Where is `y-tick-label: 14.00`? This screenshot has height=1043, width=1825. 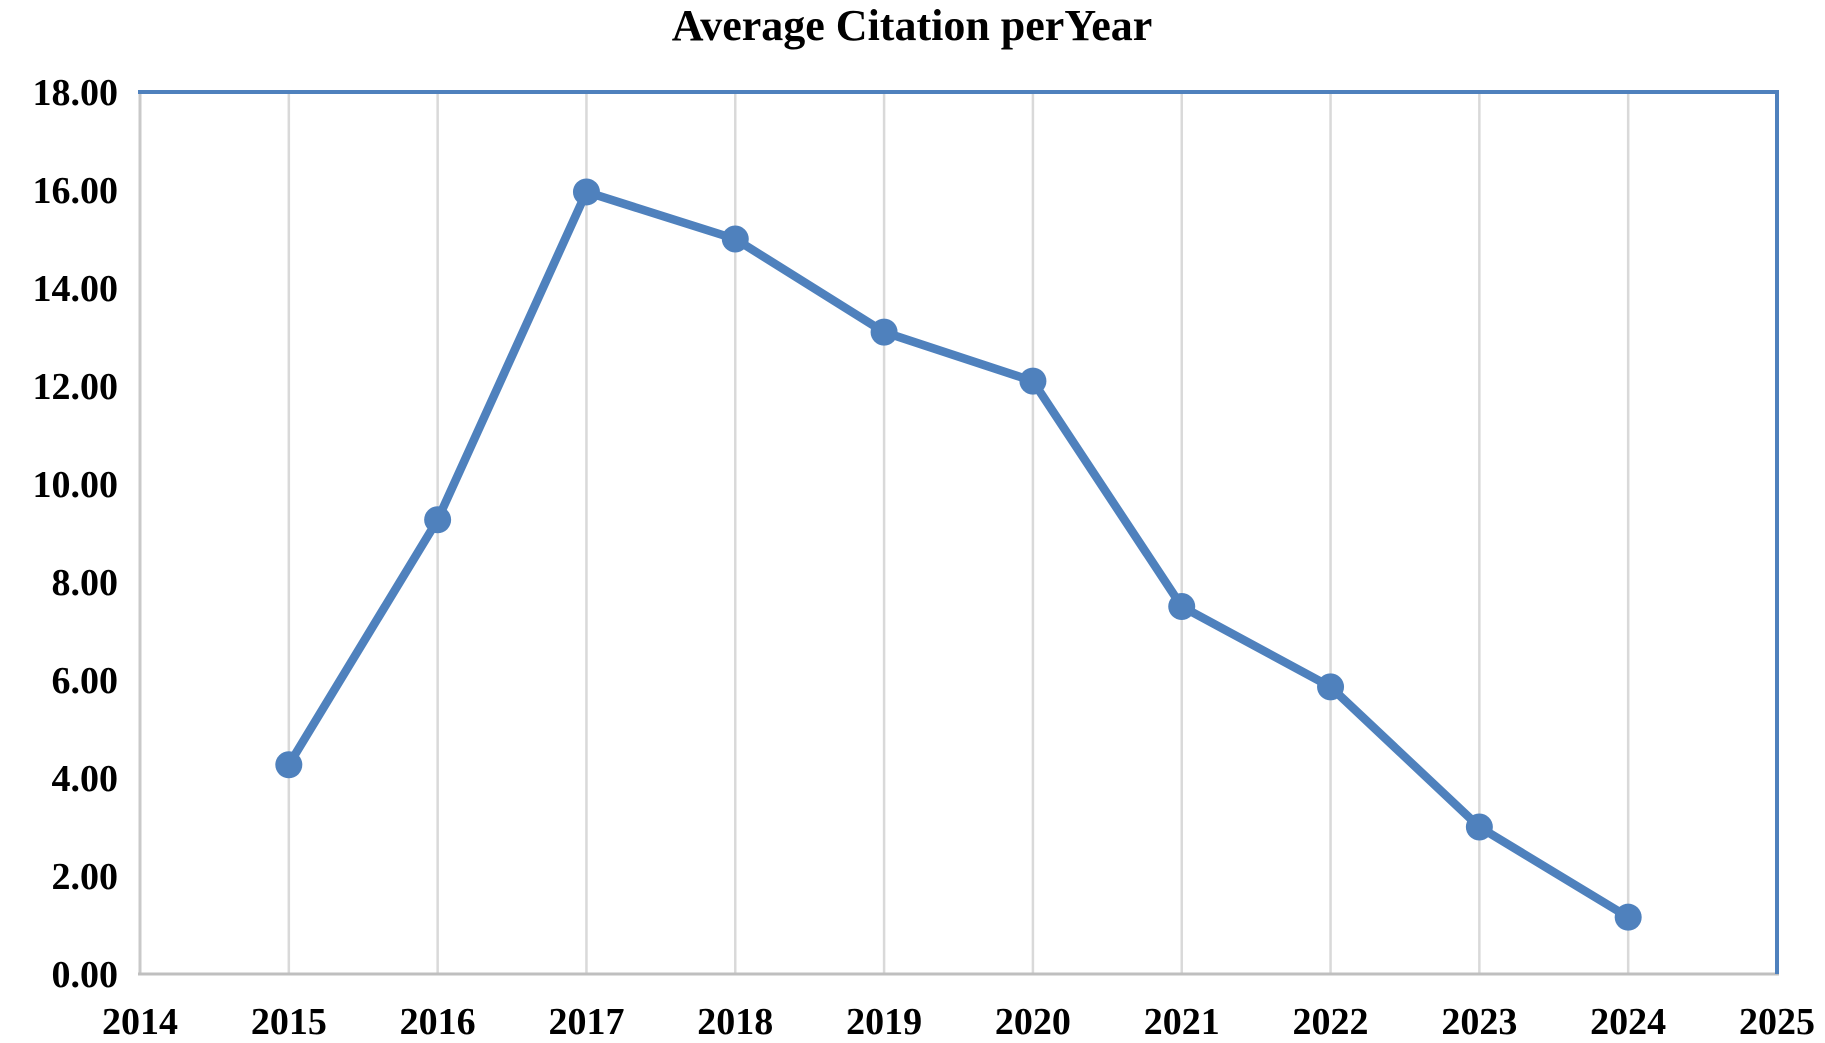 y-tick-label: 14.00 is located at coordinates (76, 289).